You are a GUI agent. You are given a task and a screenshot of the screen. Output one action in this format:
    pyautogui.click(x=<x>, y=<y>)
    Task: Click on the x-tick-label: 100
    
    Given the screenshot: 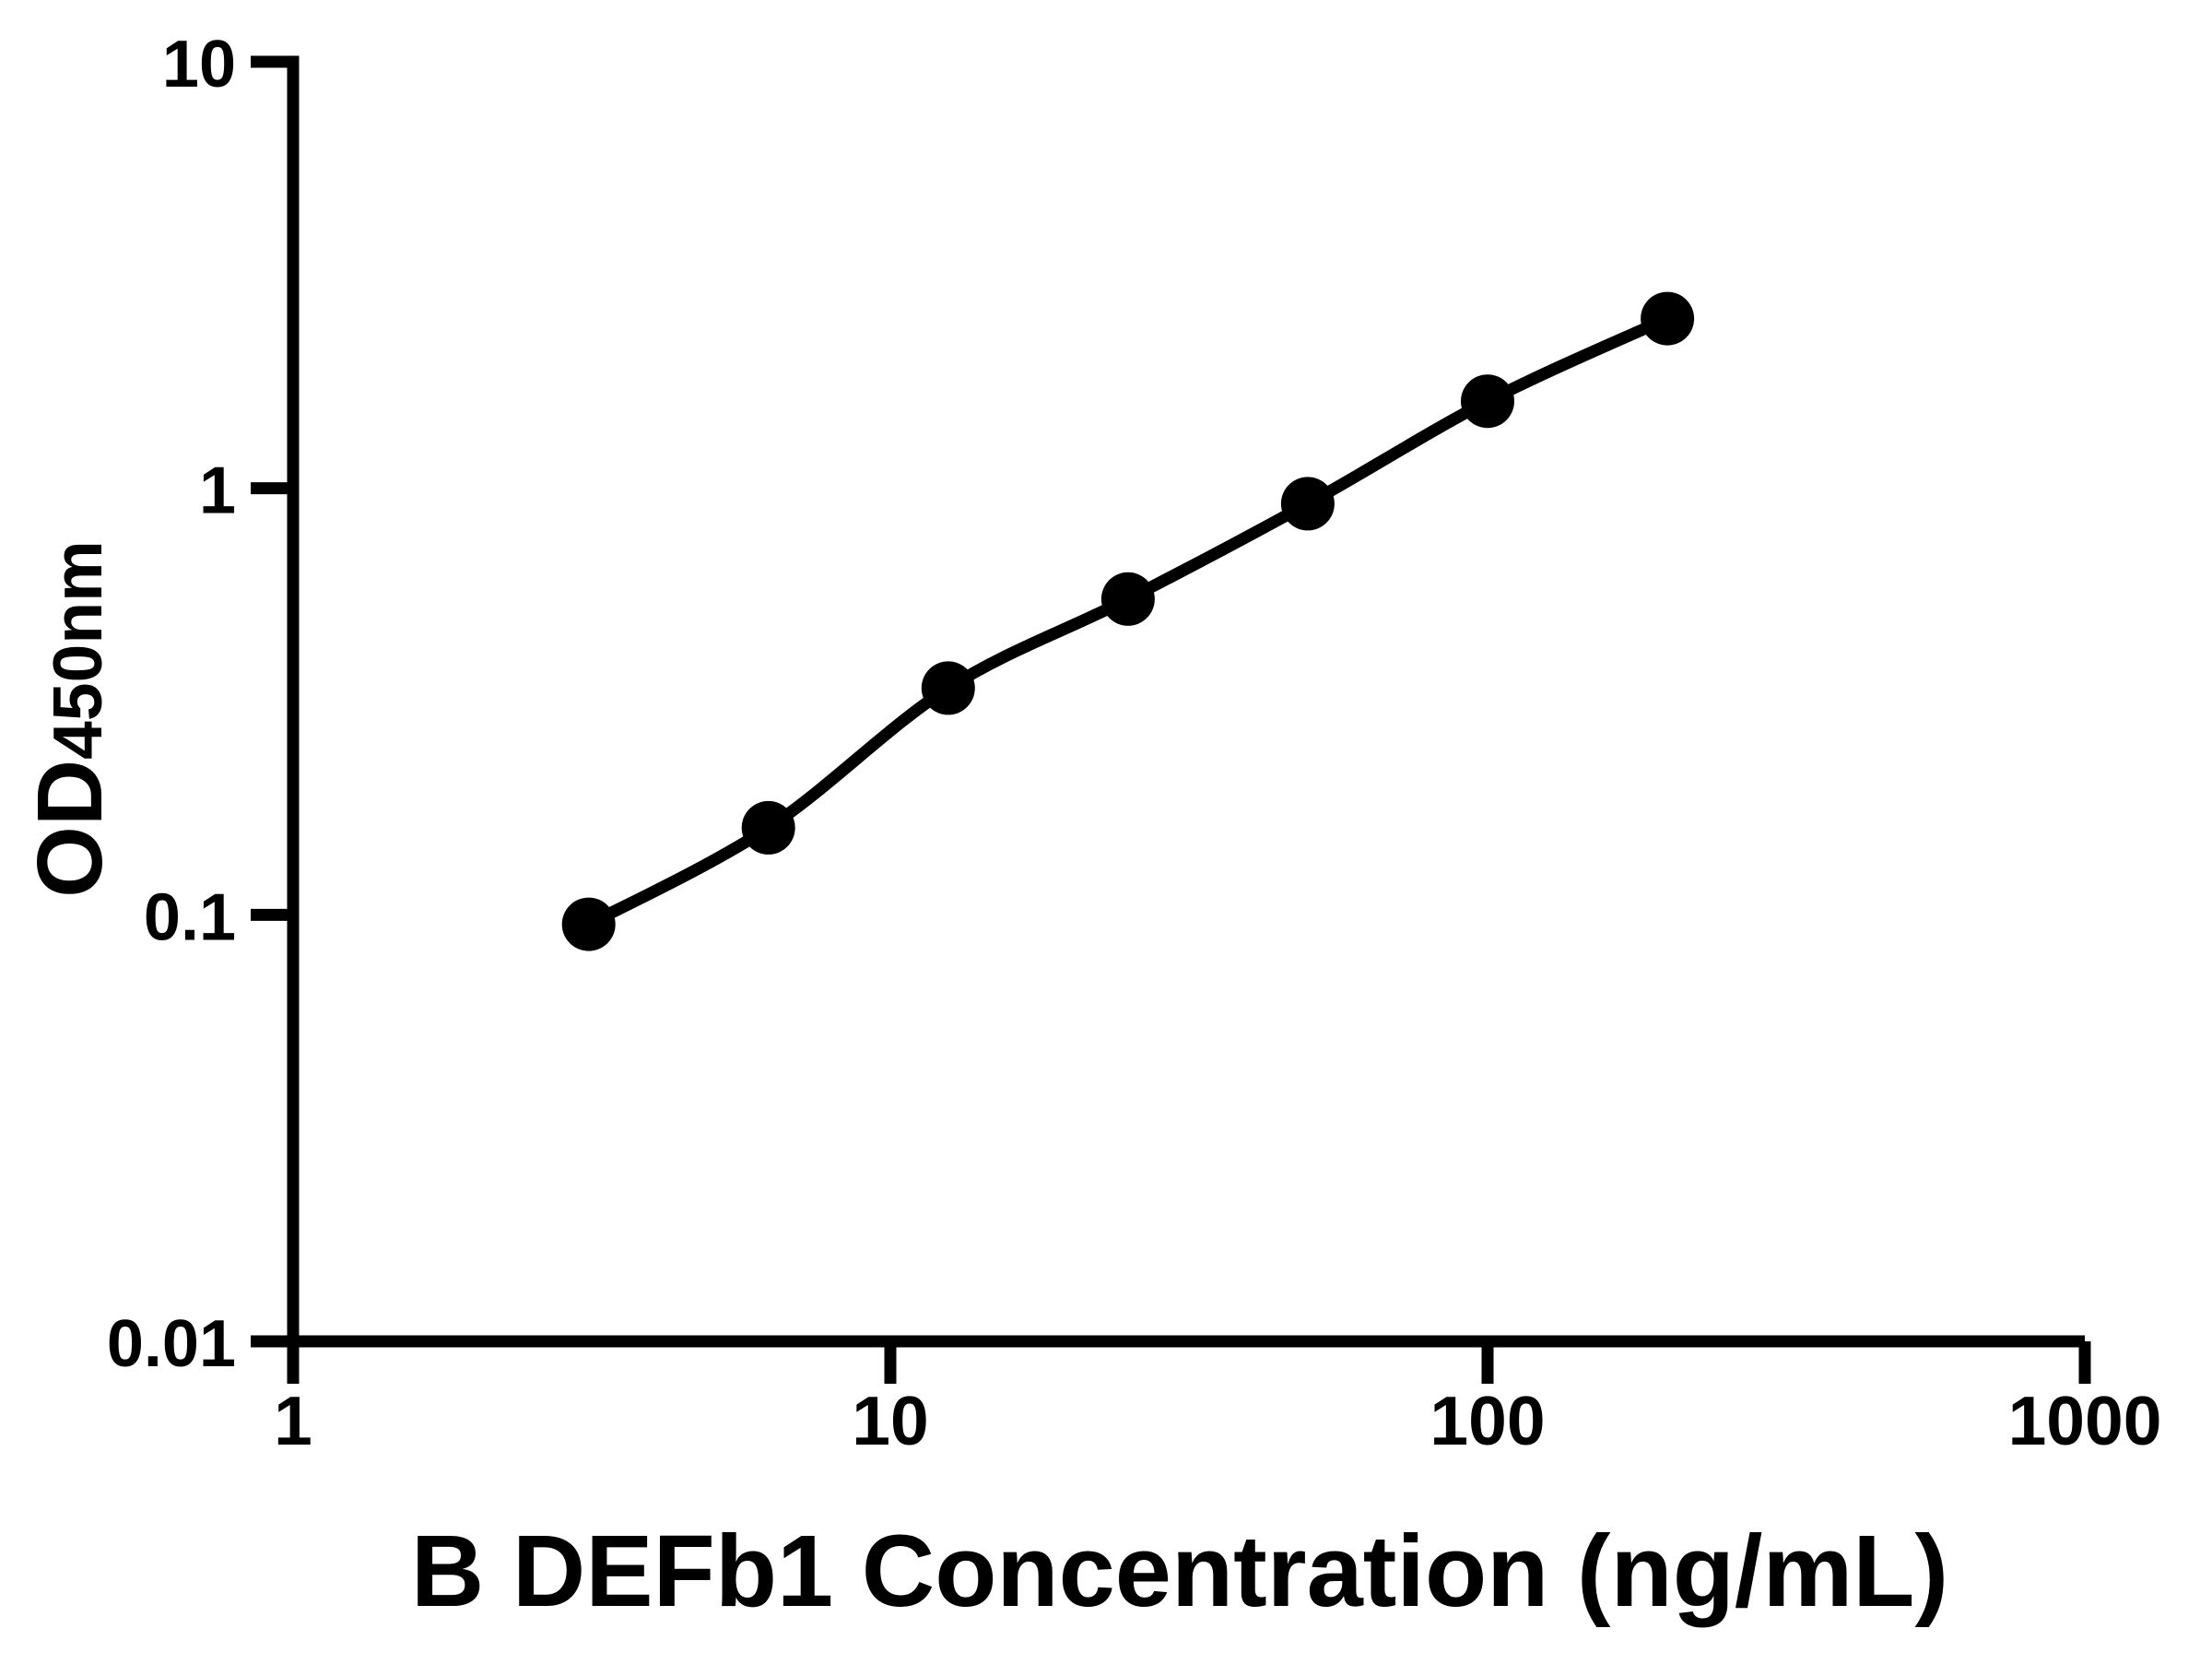 What is the action you would take?
    pyautogui.click(x=1487, y=1420)
    